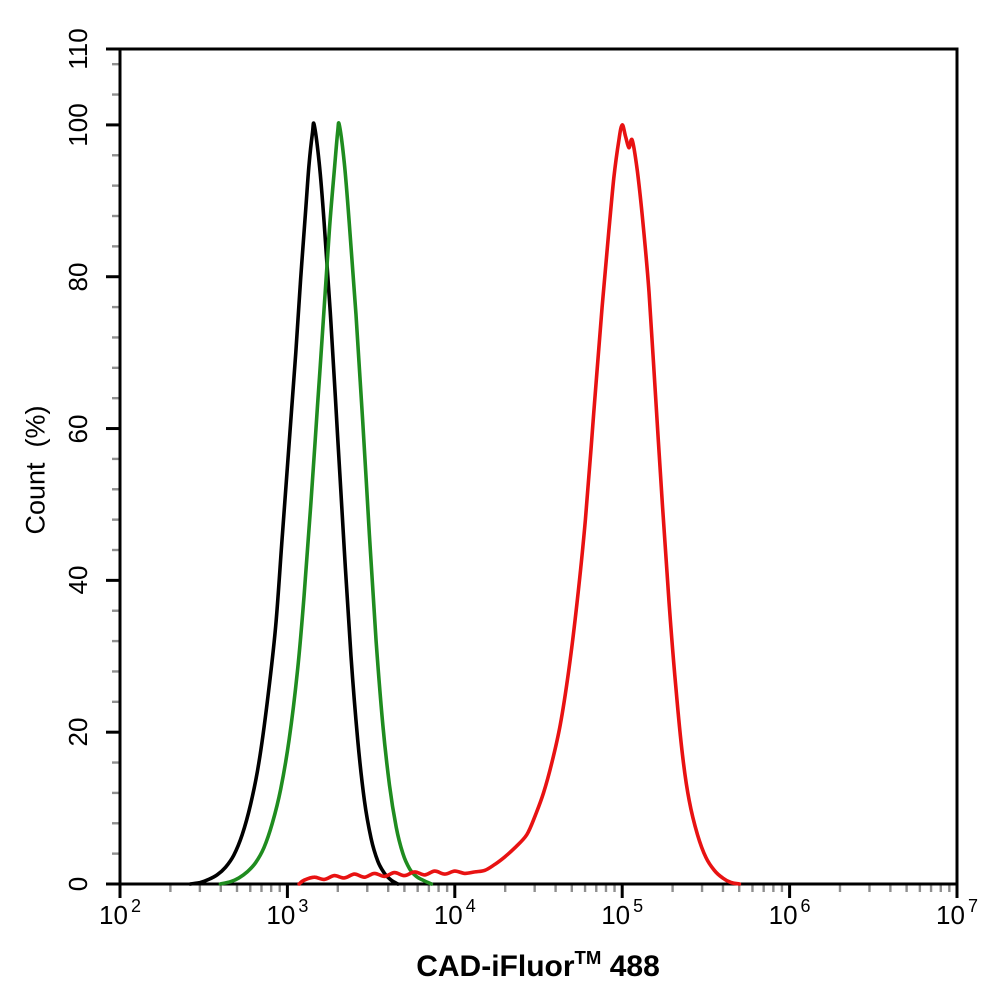 The image size is (994, 1002). I want to click on y-tick-label-110: 110, so click(78, 49).